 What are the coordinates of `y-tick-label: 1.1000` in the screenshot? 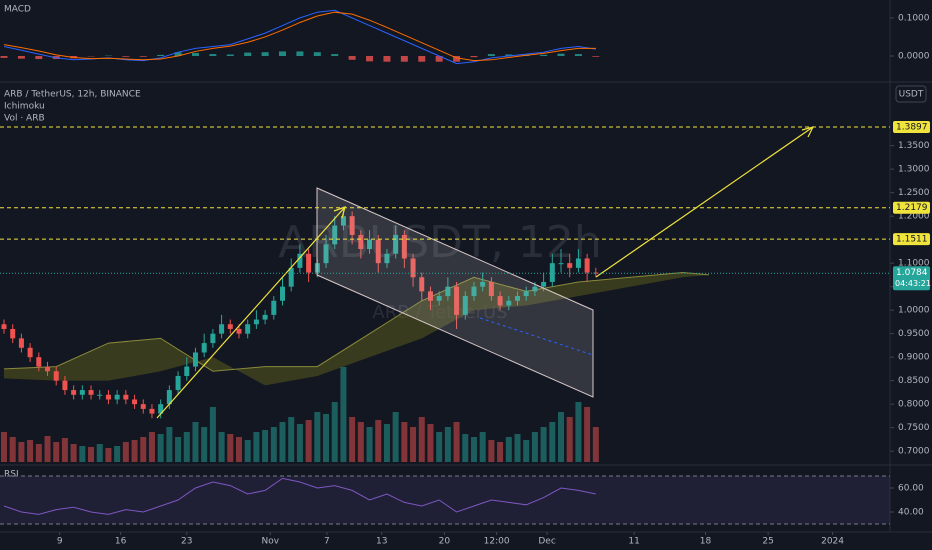 It's located at (914, 264).